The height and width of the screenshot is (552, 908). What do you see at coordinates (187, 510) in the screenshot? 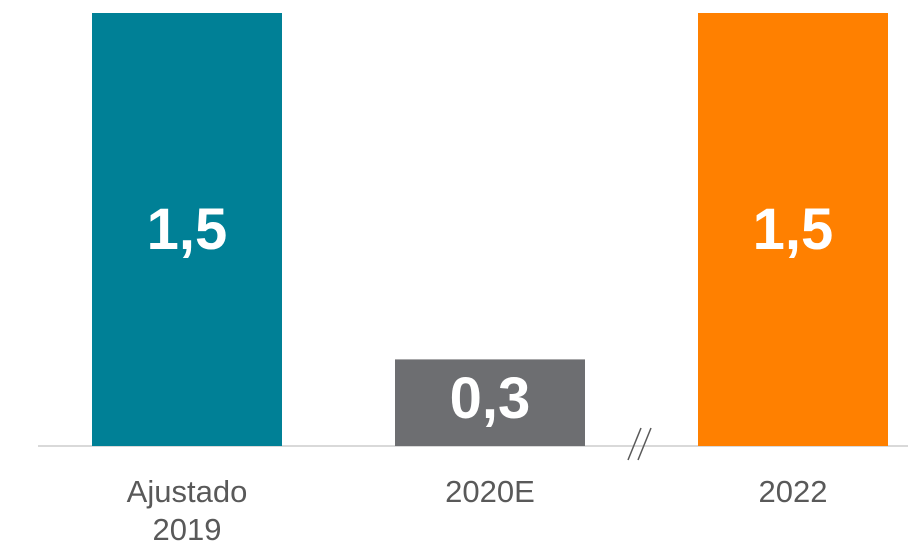
I see `x-tick-label: Ajustado 2019` at bounding box center [187, 510].